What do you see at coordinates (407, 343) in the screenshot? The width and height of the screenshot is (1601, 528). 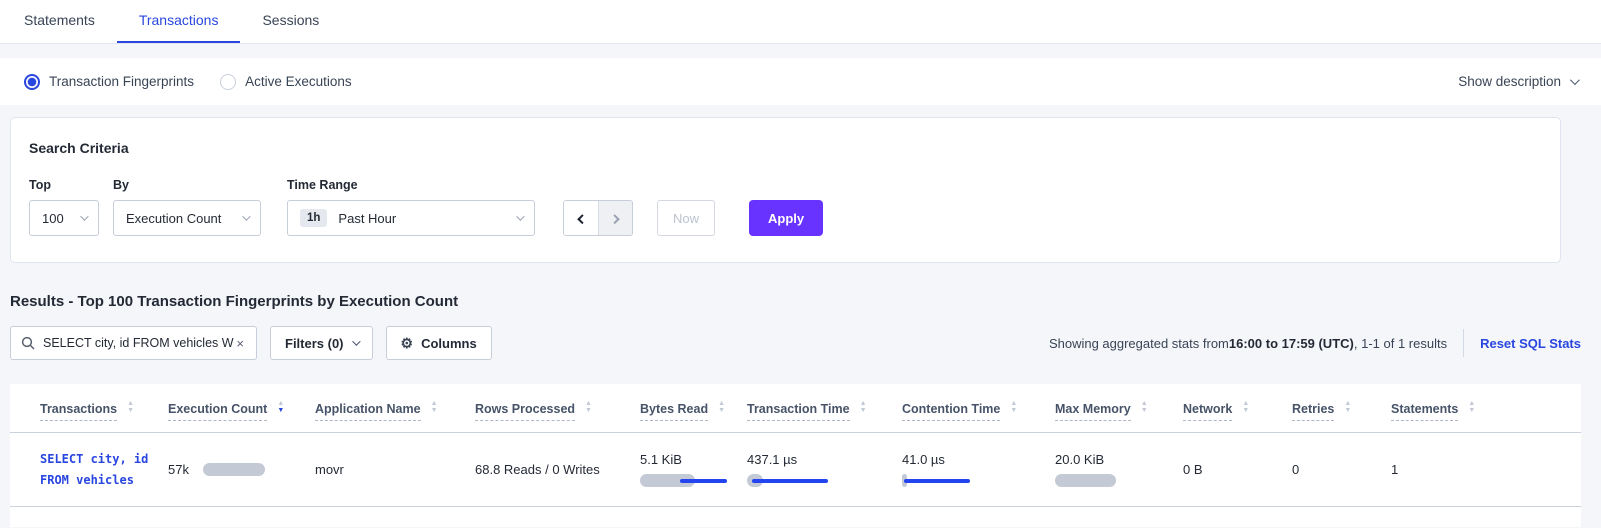 I see `gear-icon: ⚙` at bounding box center [407, 343].